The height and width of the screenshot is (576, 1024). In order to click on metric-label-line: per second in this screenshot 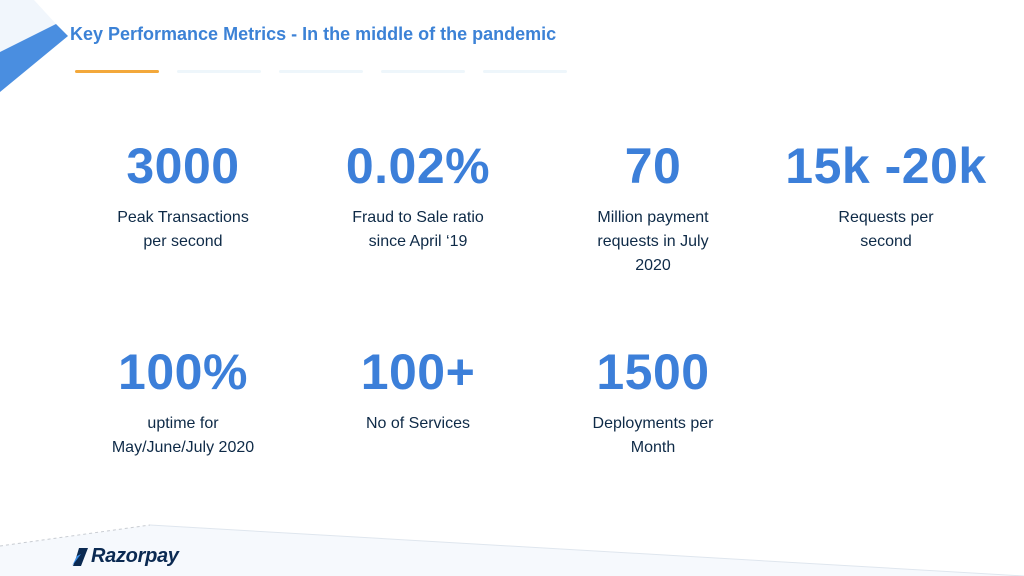, I will do `click(183, 241)`.